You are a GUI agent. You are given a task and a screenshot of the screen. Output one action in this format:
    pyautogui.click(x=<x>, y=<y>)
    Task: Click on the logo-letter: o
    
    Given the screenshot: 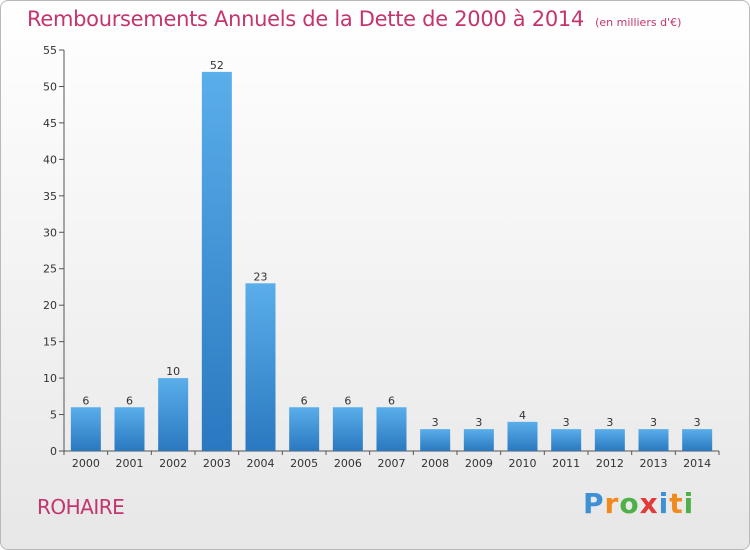 What is the action you would take?
    pyautogui.click(x=629, y=503)
    